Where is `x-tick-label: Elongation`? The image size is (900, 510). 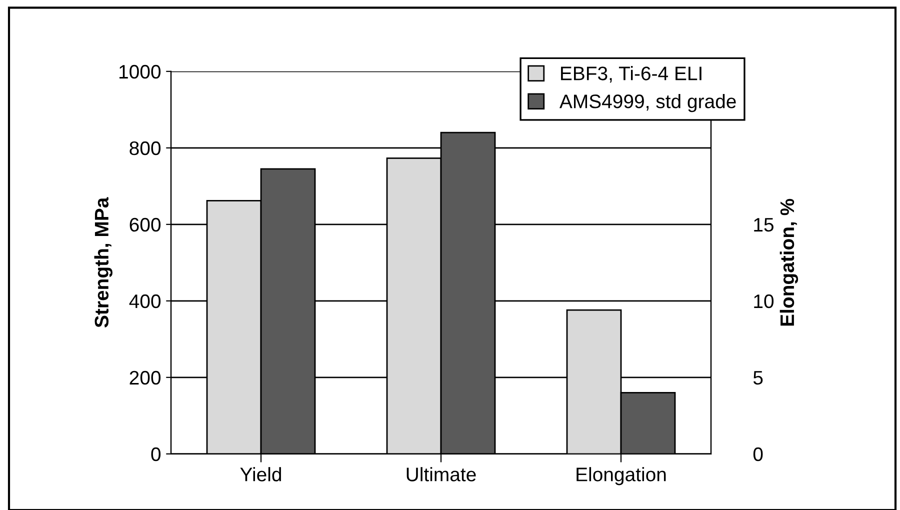
x-tick-label: Elongation is located at coordinates (621, 476).